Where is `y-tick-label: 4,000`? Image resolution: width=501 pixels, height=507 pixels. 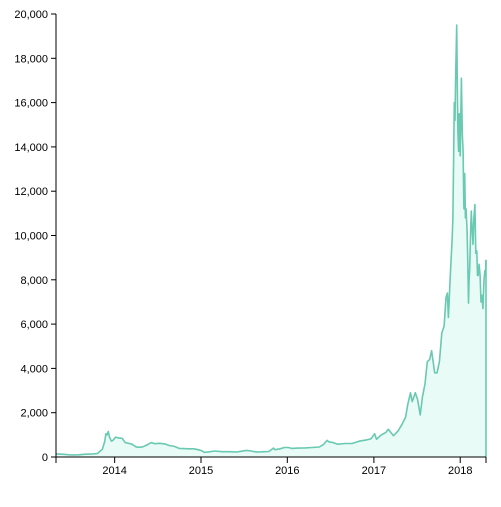
y-tick-label: 4,000 is located at coordinates (34, 369).